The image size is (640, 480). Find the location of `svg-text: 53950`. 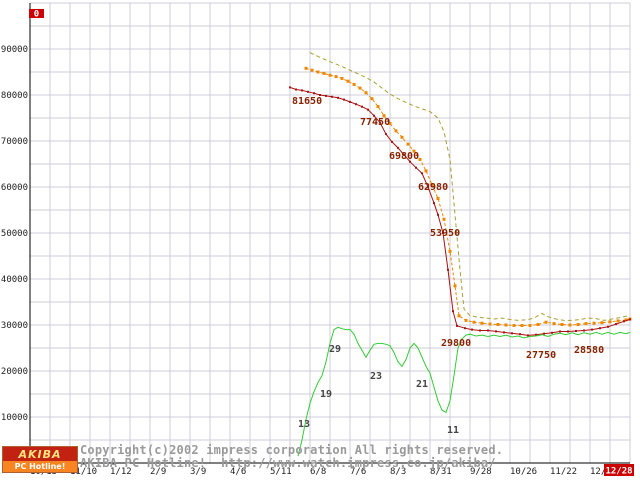

svg-text: 53950 is located at coordinates (445, 233).